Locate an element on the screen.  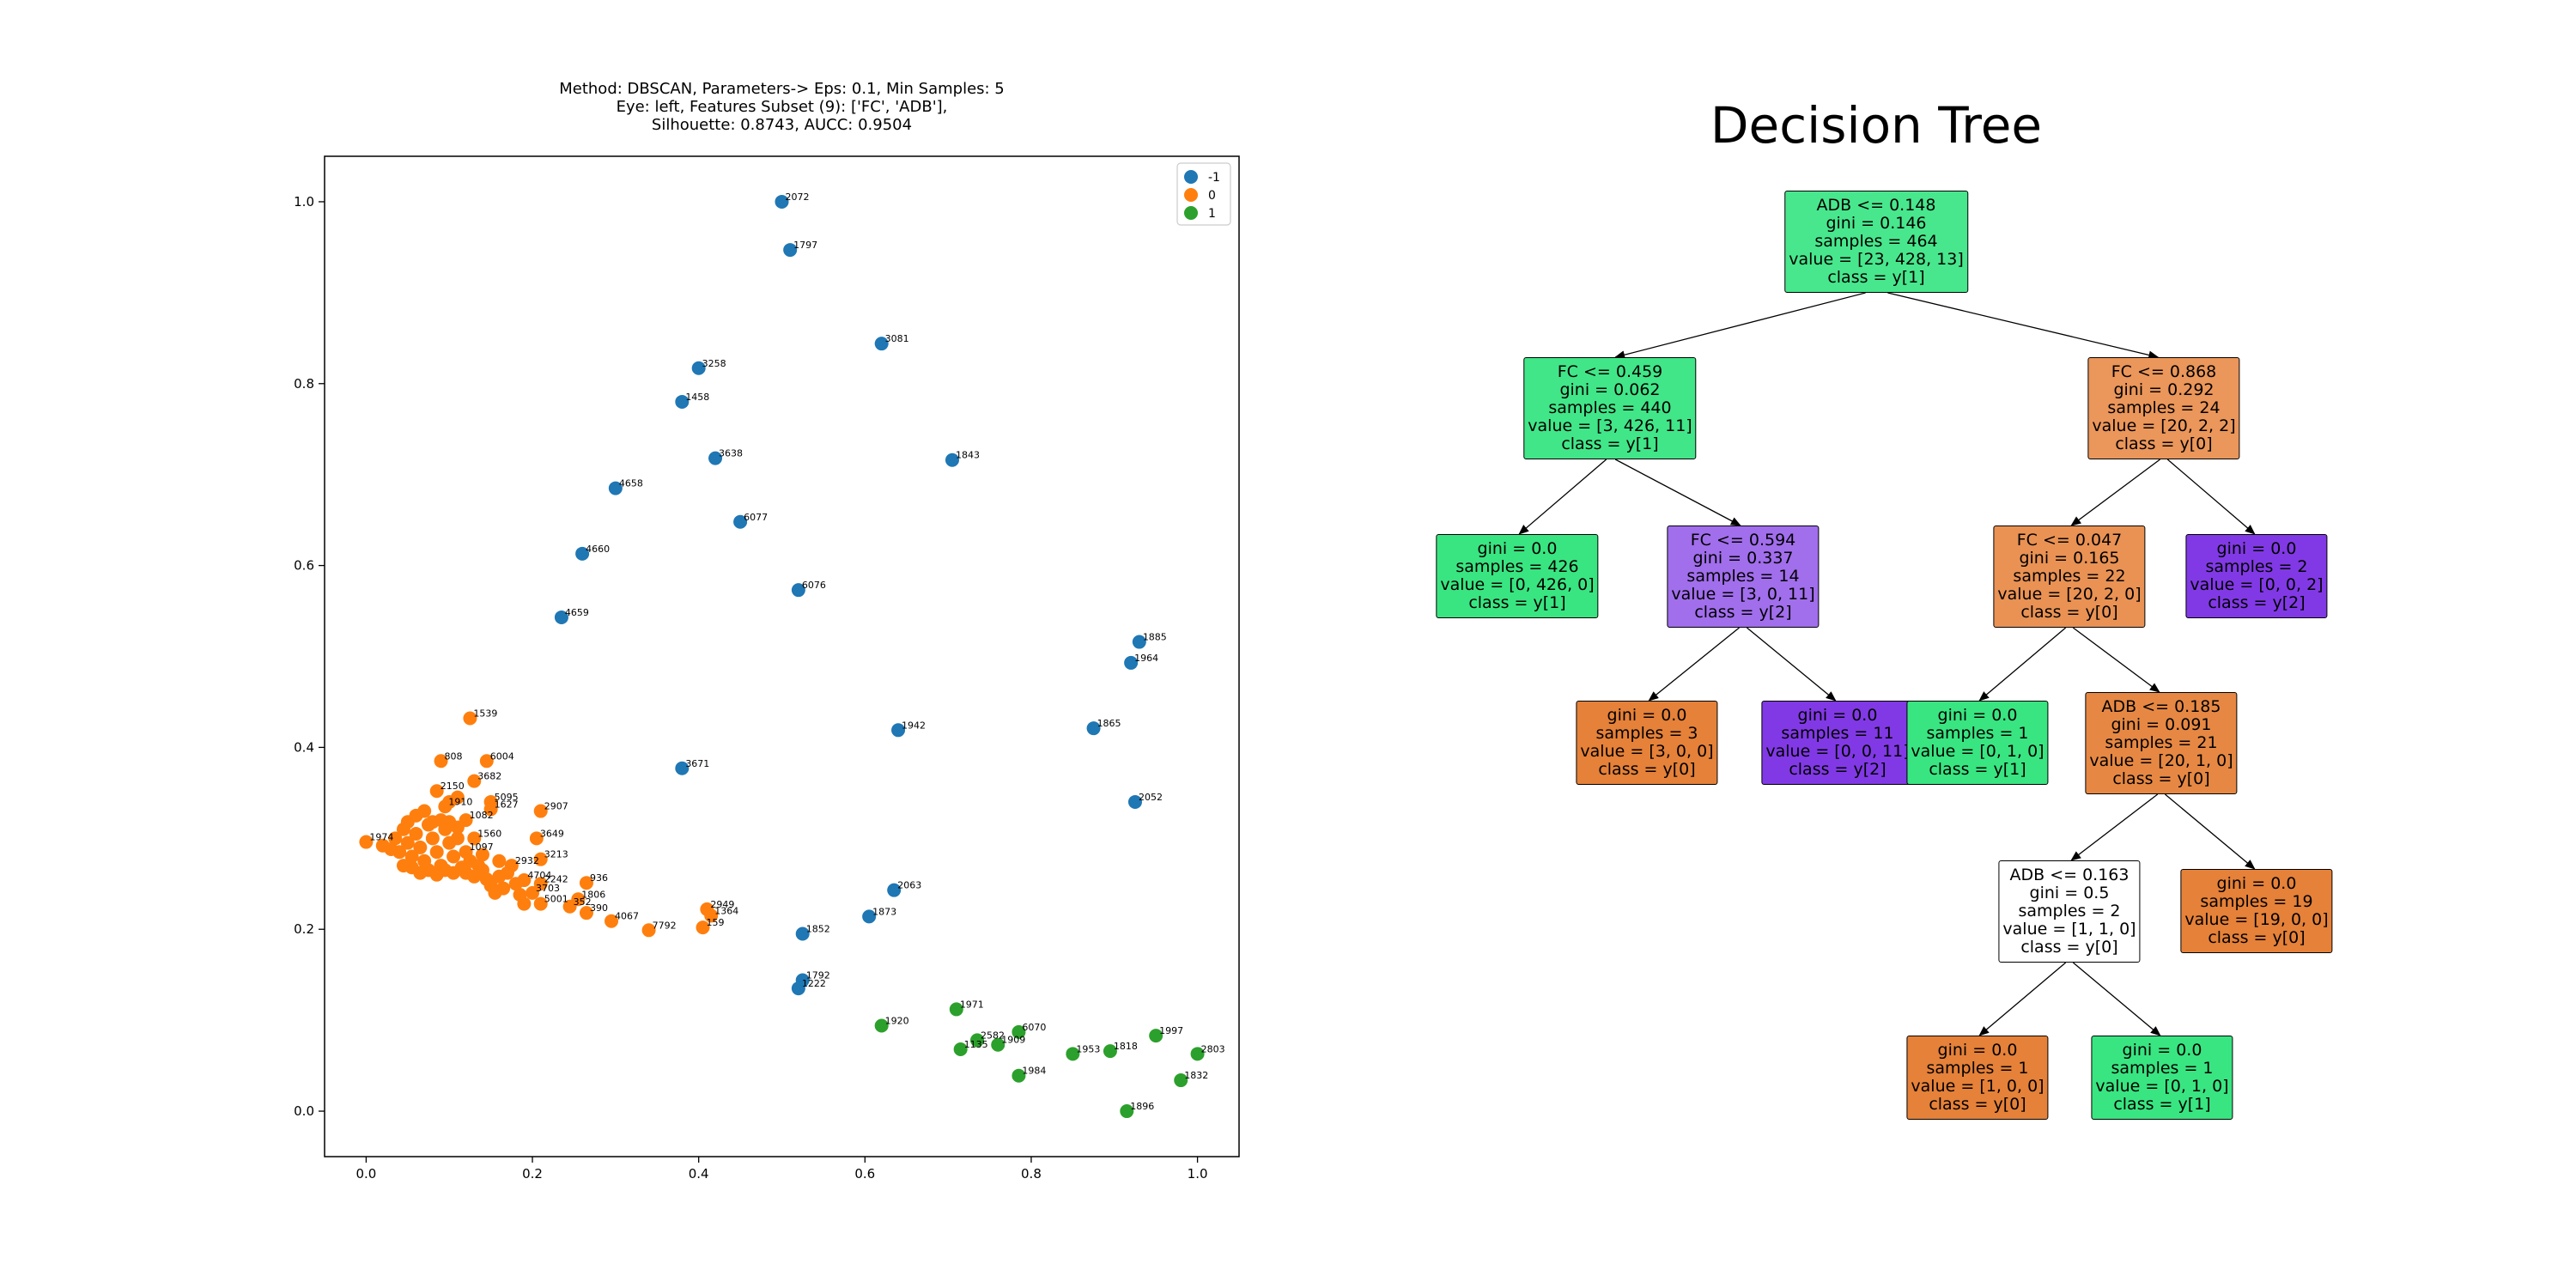
tree-node-line: samples = 426 is located at coordinates (1517, 566).